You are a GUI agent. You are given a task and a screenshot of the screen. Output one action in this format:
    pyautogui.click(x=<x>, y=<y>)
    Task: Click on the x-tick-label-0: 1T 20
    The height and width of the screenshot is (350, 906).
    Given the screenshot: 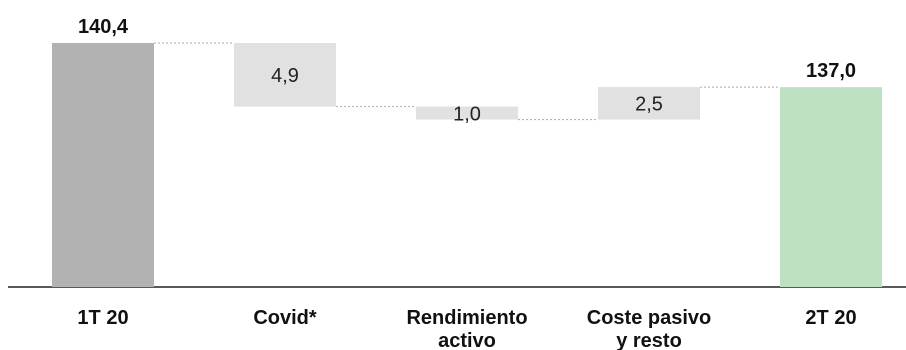 What is the action you would take?
    pyautogui.click(x=102, y=318)
    